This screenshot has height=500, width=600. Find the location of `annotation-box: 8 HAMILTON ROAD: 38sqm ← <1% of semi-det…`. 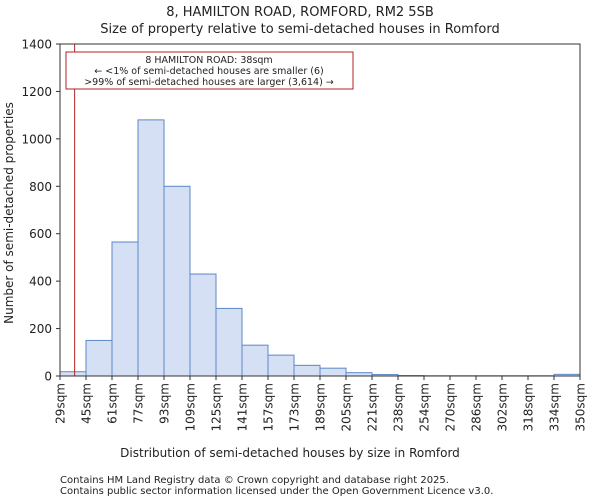

annotation-box: 8 HAMILTON ROAD: 38sqm ← <1% of semi-det… is located at coordinates (209, 70).